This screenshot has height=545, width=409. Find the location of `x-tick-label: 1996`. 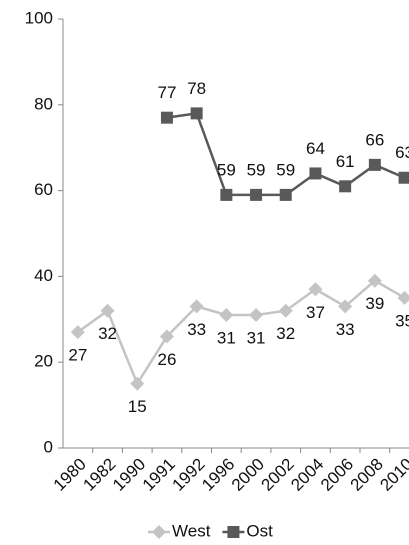

x-tick-label: 1996 is located at coordinates (218, 475).